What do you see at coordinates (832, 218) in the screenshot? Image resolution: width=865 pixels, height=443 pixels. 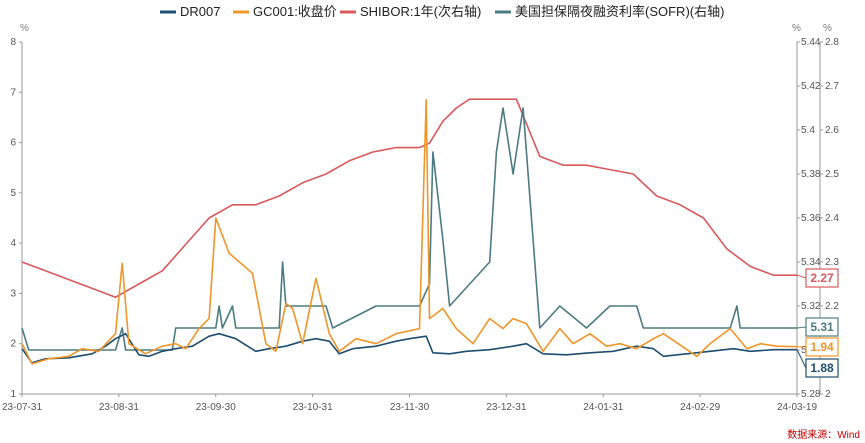 I see `right2-tick-label: 2.4` at bounding box center [832, 218].